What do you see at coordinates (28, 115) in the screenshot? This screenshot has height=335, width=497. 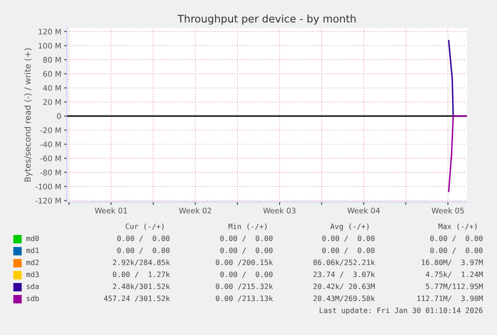 I see `y-axis-title: Bytes/second read (-) / write (+)` at bounding box center [28, 115].